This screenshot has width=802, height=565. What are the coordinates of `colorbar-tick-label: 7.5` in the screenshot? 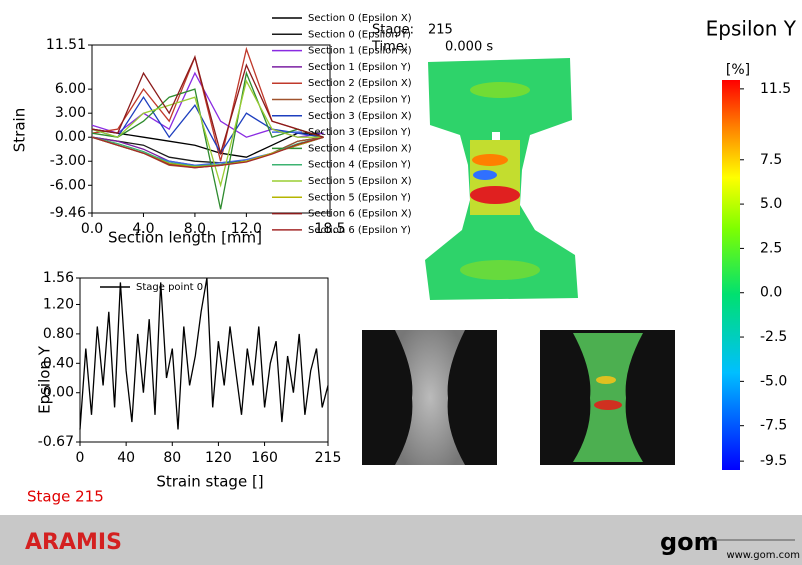 It's located at (771, 160).